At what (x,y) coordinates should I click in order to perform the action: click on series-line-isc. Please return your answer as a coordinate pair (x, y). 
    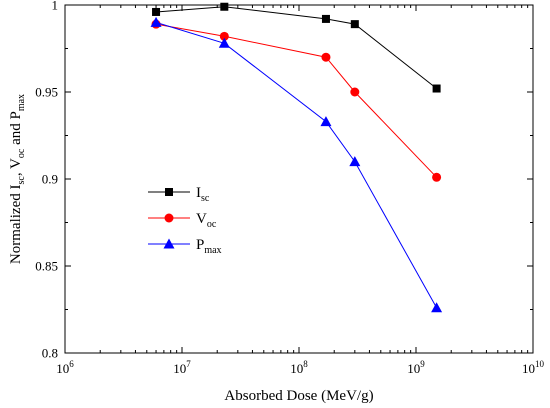
    Looking at the image, I should click on (296, 47).